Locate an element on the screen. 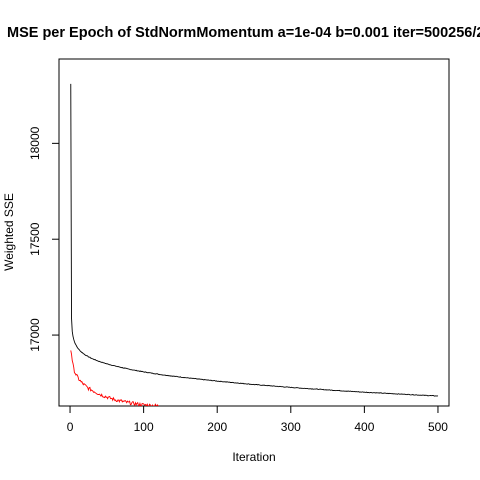  x-tick-label: 200 is located at coordinates (217, 427).